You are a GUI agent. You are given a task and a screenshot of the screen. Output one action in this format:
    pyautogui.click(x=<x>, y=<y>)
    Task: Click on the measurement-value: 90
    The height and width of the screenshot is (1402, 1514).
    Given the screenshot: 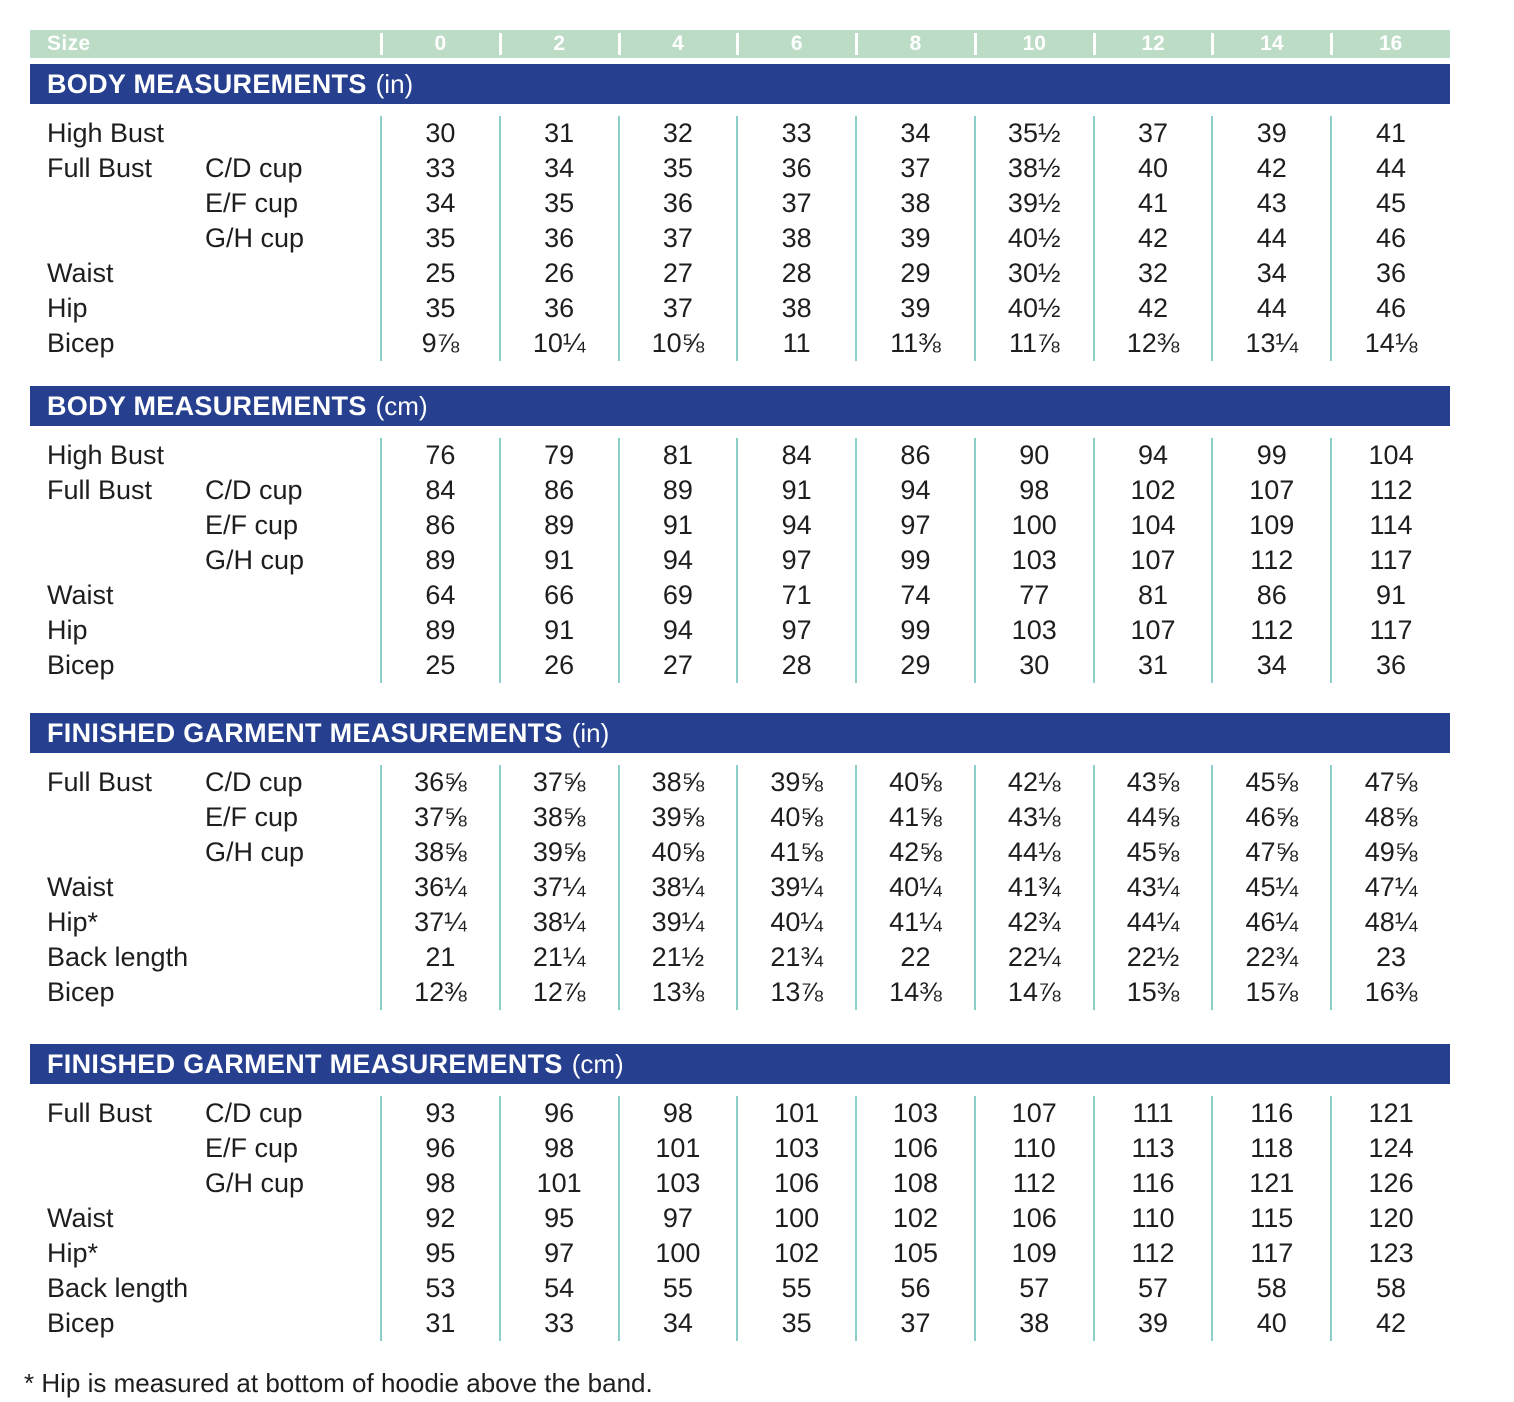 What is the action you would take?
    pyautogui.click(x=1033, y=455)
    